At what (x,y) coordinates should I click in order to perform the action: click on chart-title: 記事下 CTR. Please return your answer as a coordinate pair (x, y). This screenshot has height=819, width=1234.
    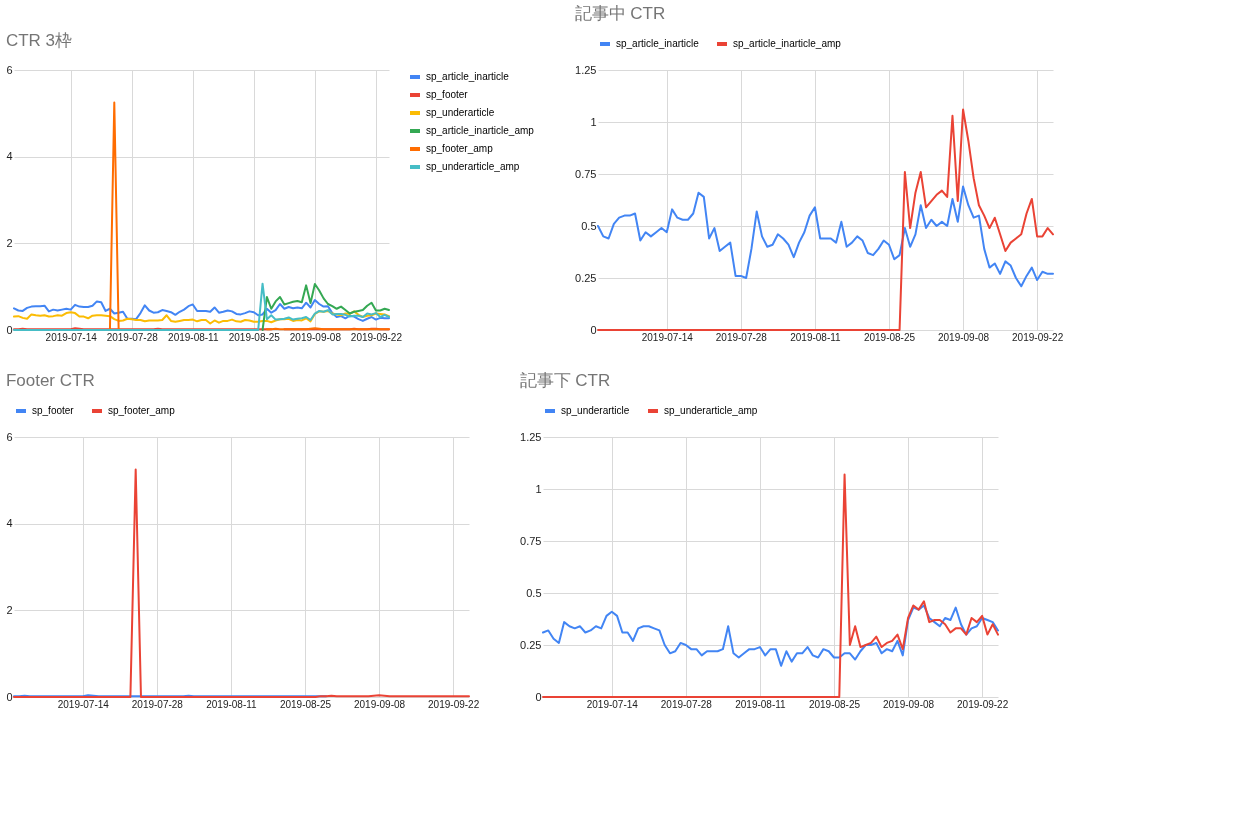
    Looking at the image, I should click on (565, 380).